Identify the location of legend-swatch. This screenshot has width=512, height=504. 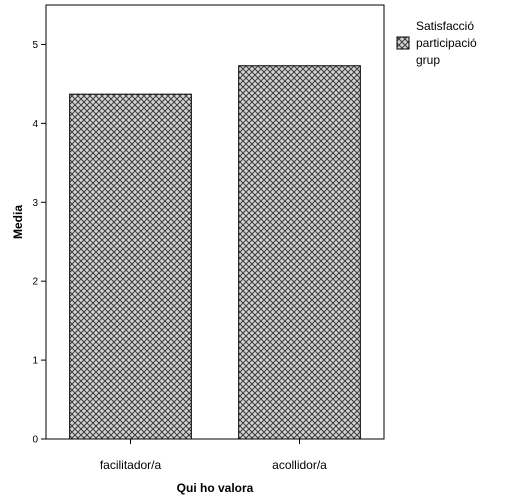
(403, 43).